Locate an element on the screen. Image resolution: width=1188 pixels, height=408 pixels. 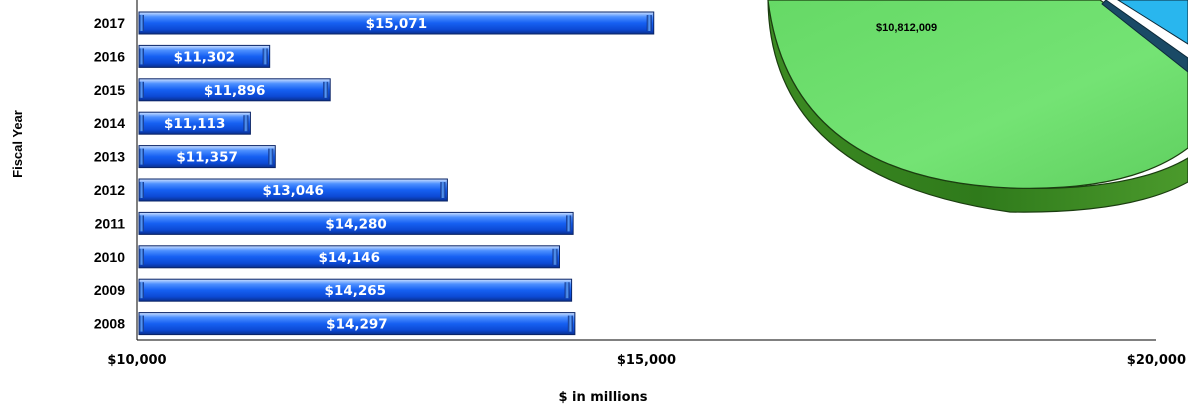
x-tick-label-20000: $20,000 is located at coordinates (1156, 360).